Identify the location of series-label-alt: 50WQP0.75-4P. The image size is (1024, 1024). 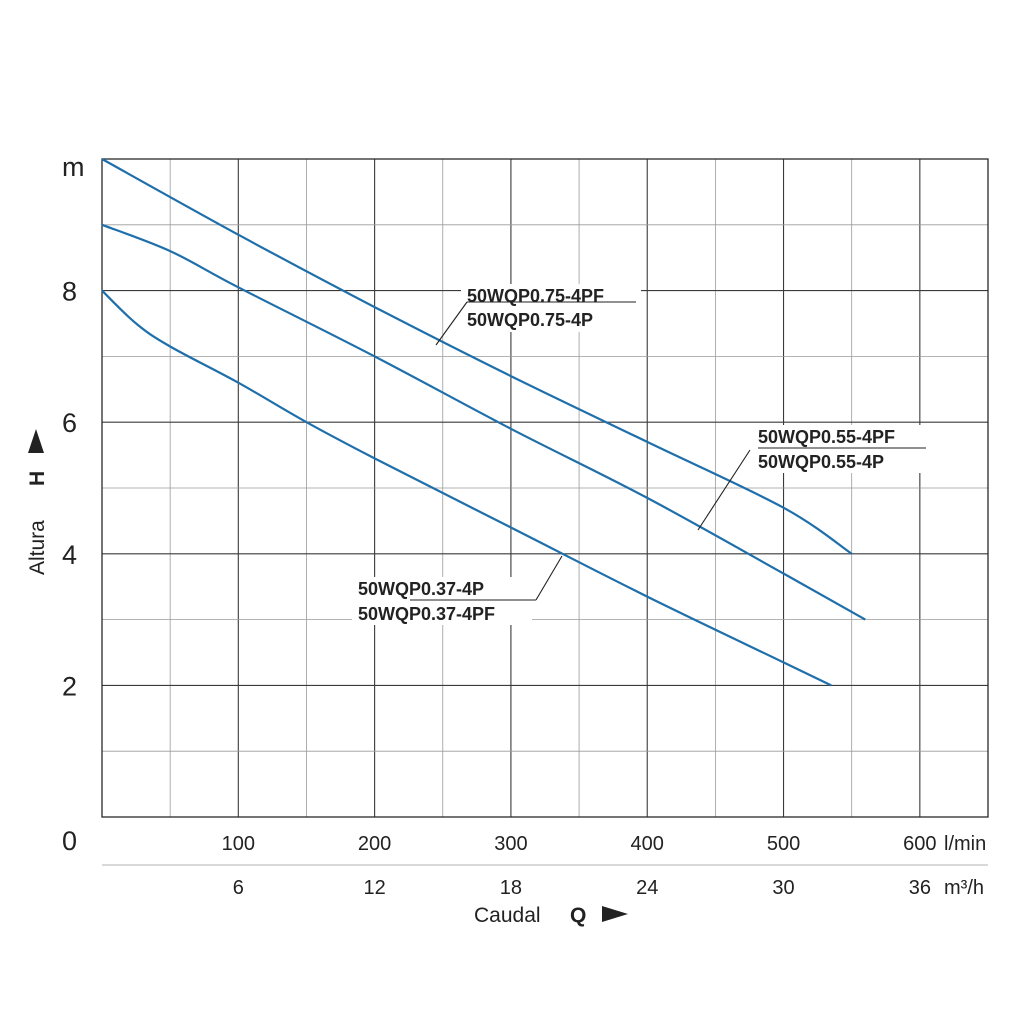
(530, 320).